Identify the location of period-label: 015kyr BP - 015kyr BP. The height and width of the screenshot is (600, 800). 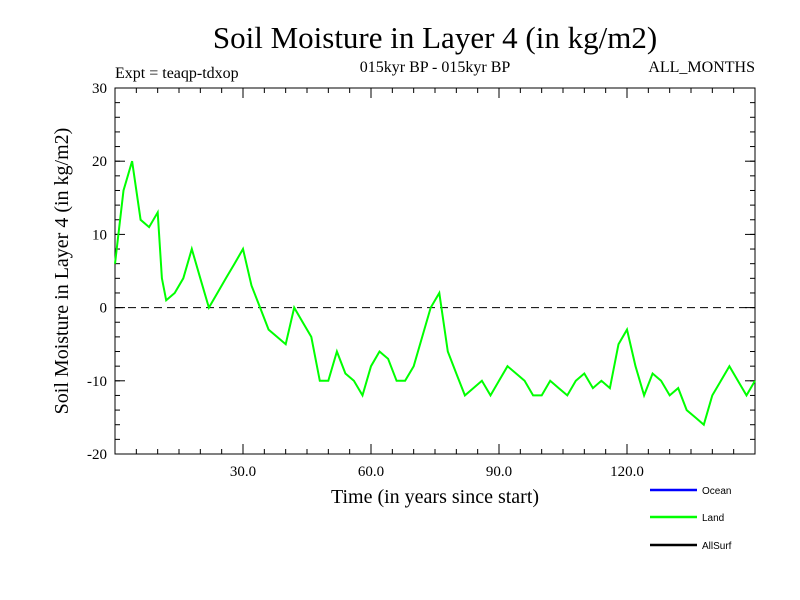
(435, 67).